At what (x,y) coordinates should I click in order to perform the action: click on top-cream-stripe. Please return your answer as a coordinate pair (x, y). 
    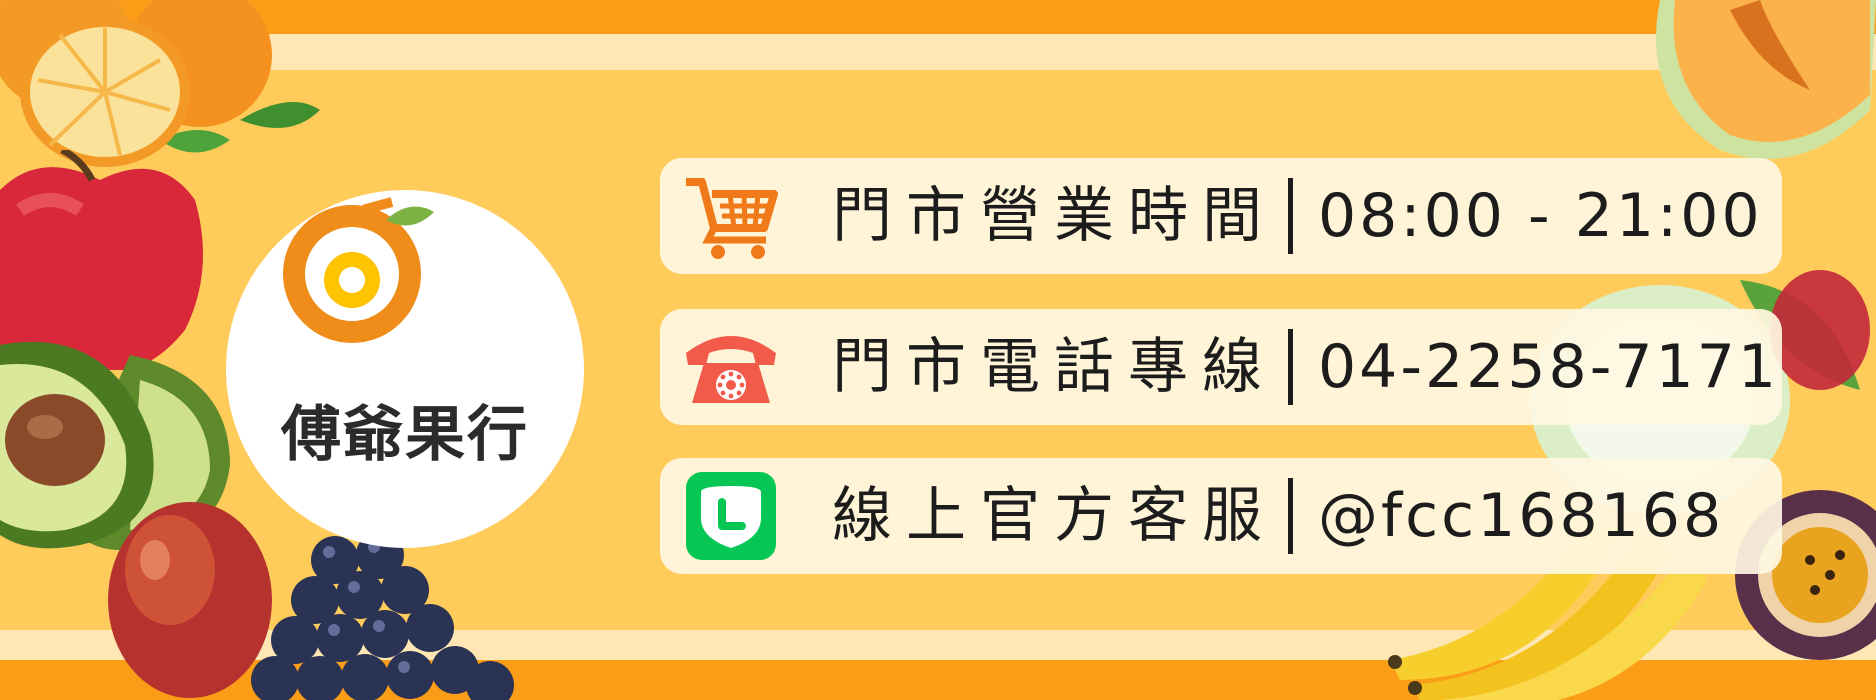
    Looking at the image, I should click on (938, 52).